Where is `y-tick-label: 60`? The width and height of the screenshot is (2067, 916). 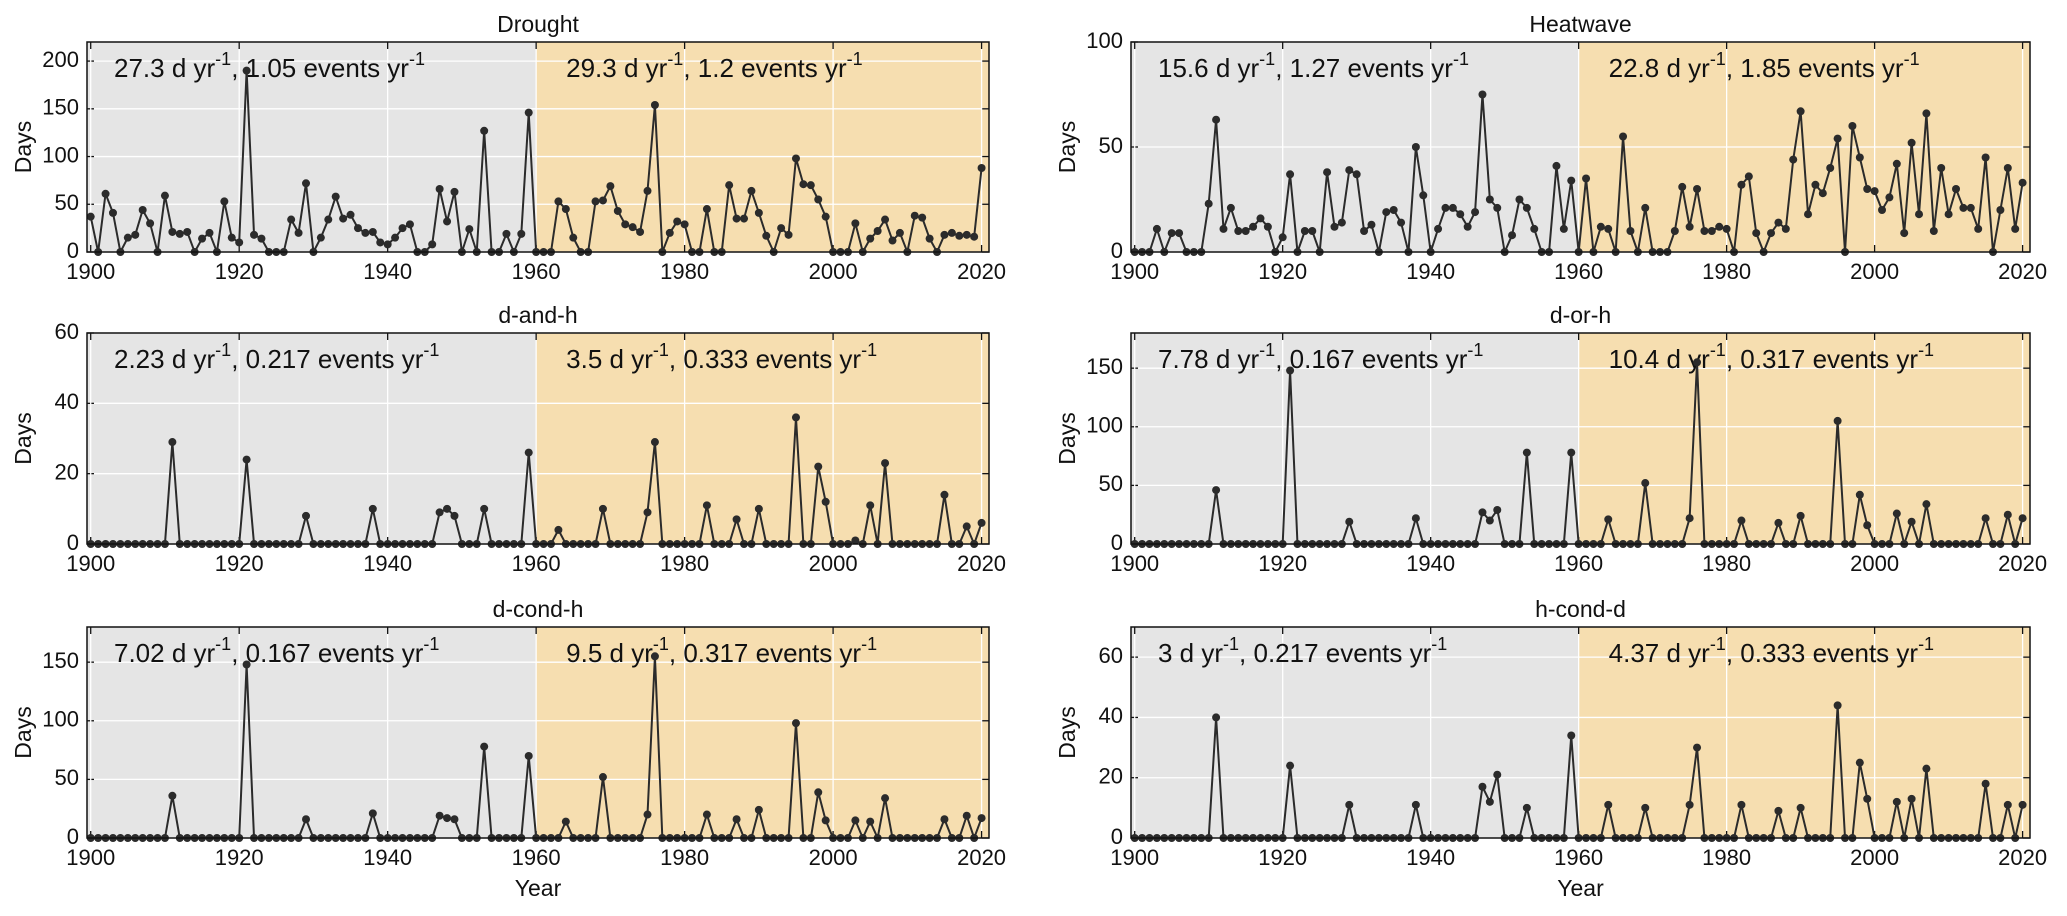
y-tick-label: 60 is located at coordinates (67, 331).